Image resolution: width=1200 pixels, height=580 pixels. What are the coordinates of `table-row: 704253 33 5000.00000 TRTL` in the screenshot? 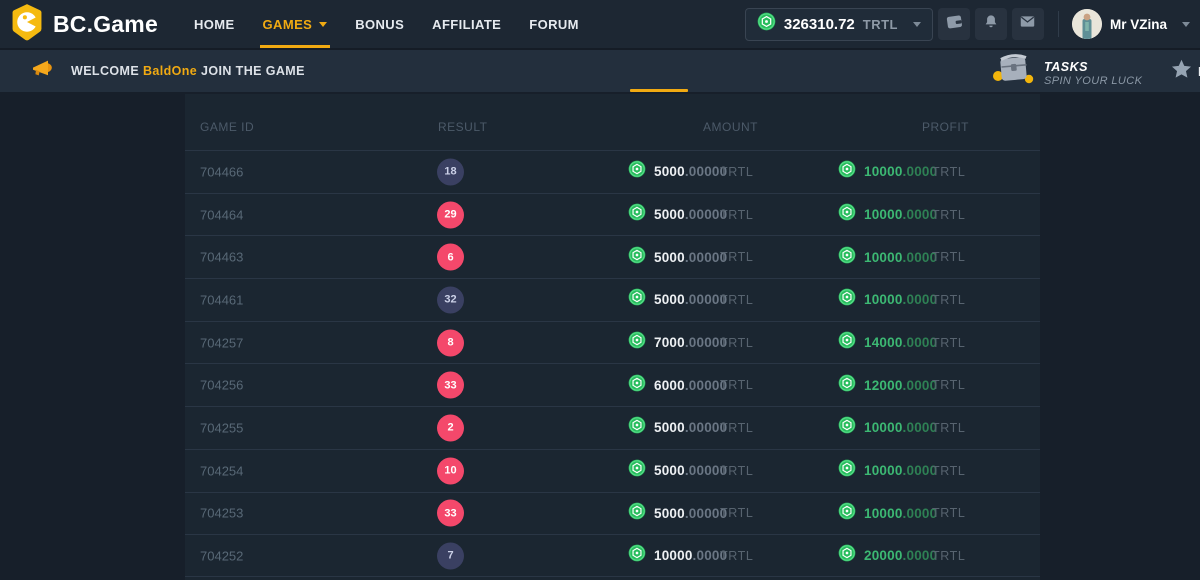 It's located at (612, 513).